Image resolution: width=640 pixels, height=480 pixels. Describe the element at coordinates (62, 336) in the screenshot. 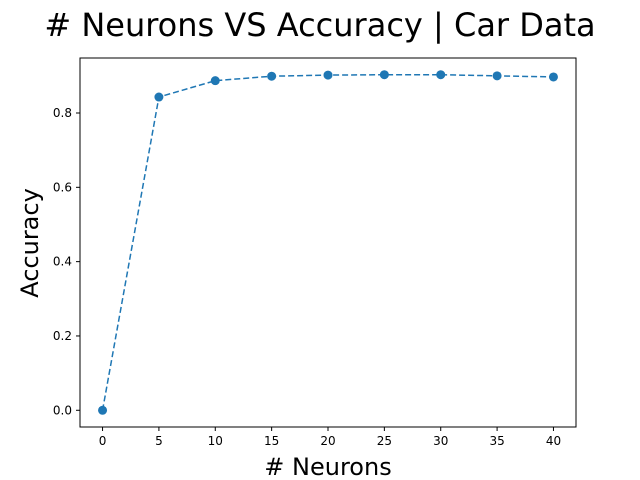

I see `y-tick-label: 0.2` at that location.